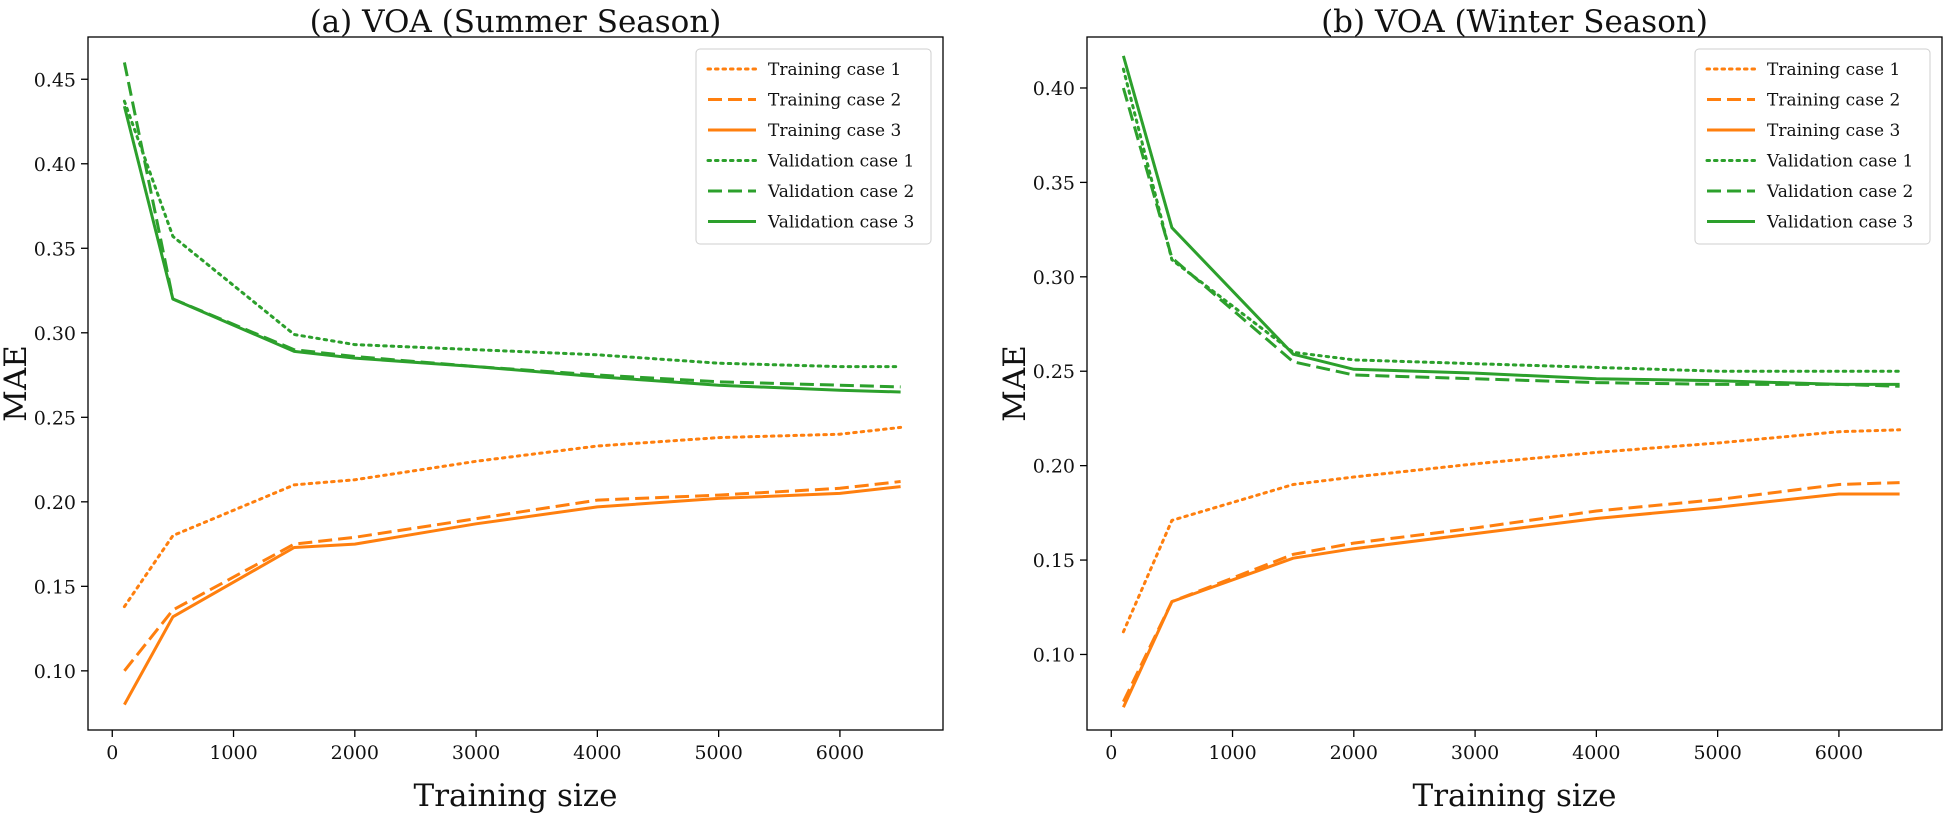 The width and height of the screenshot is (1951, 822). Describe the element at coordinates (516, 22) in the screenshot. I see `chart-title: (a) VOA (Summer Season)` at that location.